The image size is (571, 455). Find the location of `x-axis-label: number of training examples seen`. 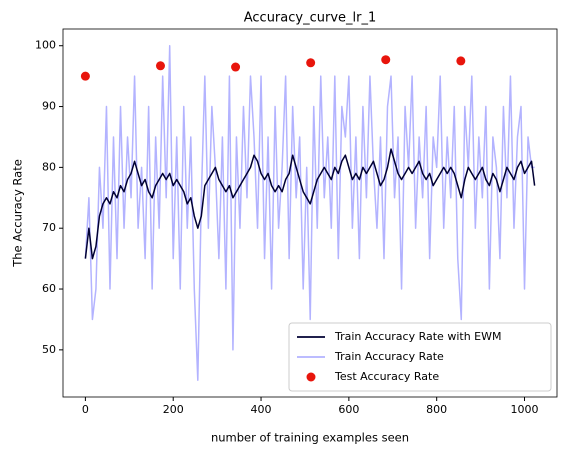

x-axis-label: number of training examples seen is located at coordinates (310, 438).